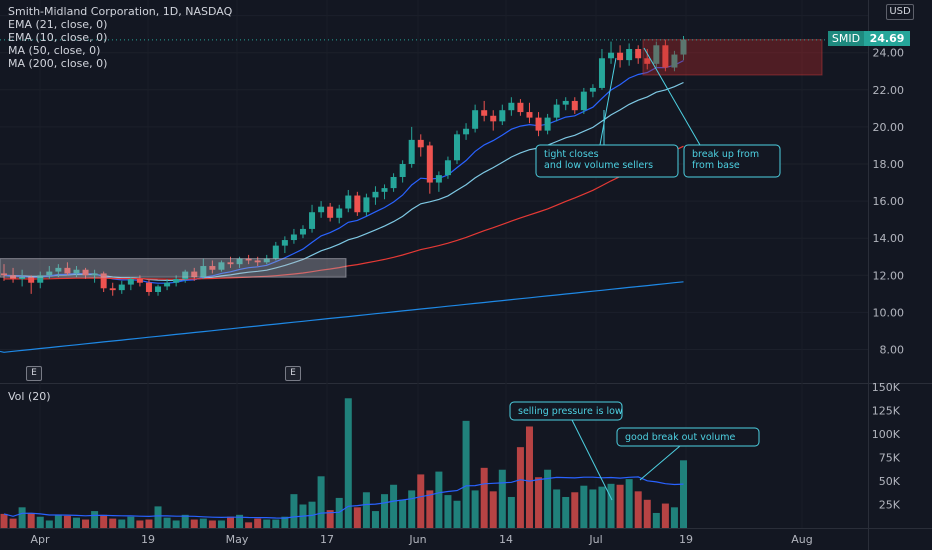 The width and height of the screenshot is (932, 550). I want to click on volume-tick-label: 100K, so click(886, 434).